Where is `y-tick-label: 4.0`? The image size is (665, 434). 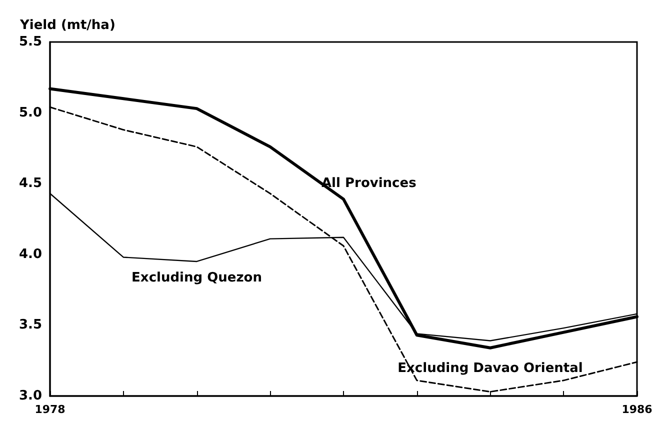
y-tick-label: 4.0 is located at coordinates (30, 254).